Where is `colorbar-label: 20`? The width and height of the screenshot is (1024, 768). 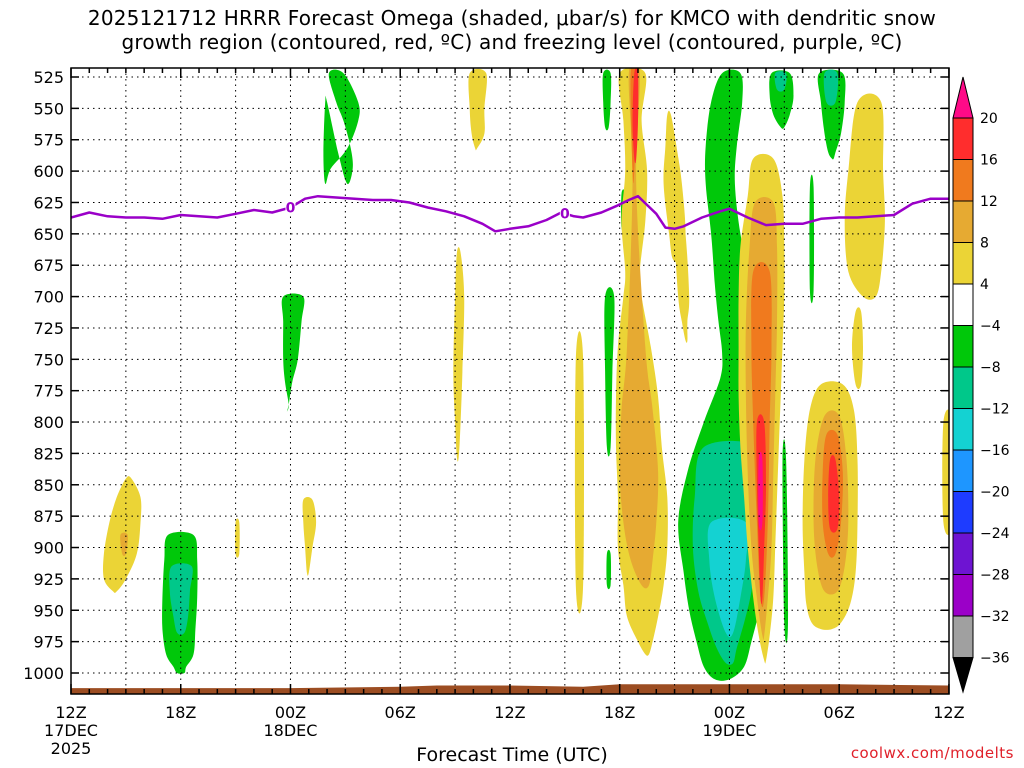 colorbar-label: 20 is located at coordinates (989, 119).